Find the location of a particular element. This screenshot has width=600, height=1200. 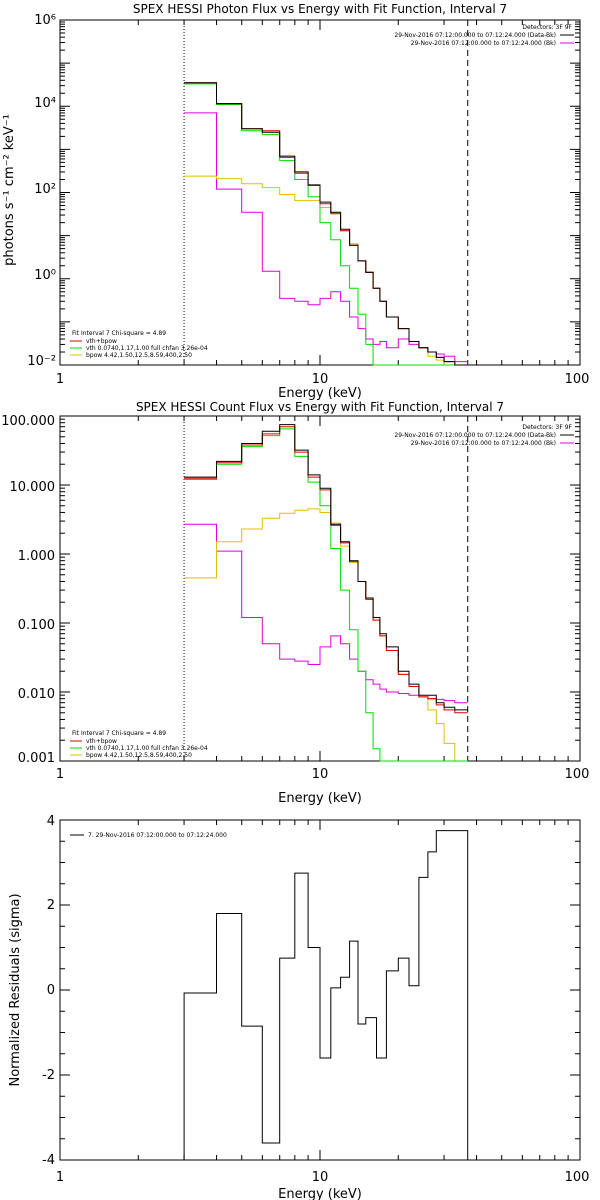

count-flux-series-sum is located at coordinates (326, 570).